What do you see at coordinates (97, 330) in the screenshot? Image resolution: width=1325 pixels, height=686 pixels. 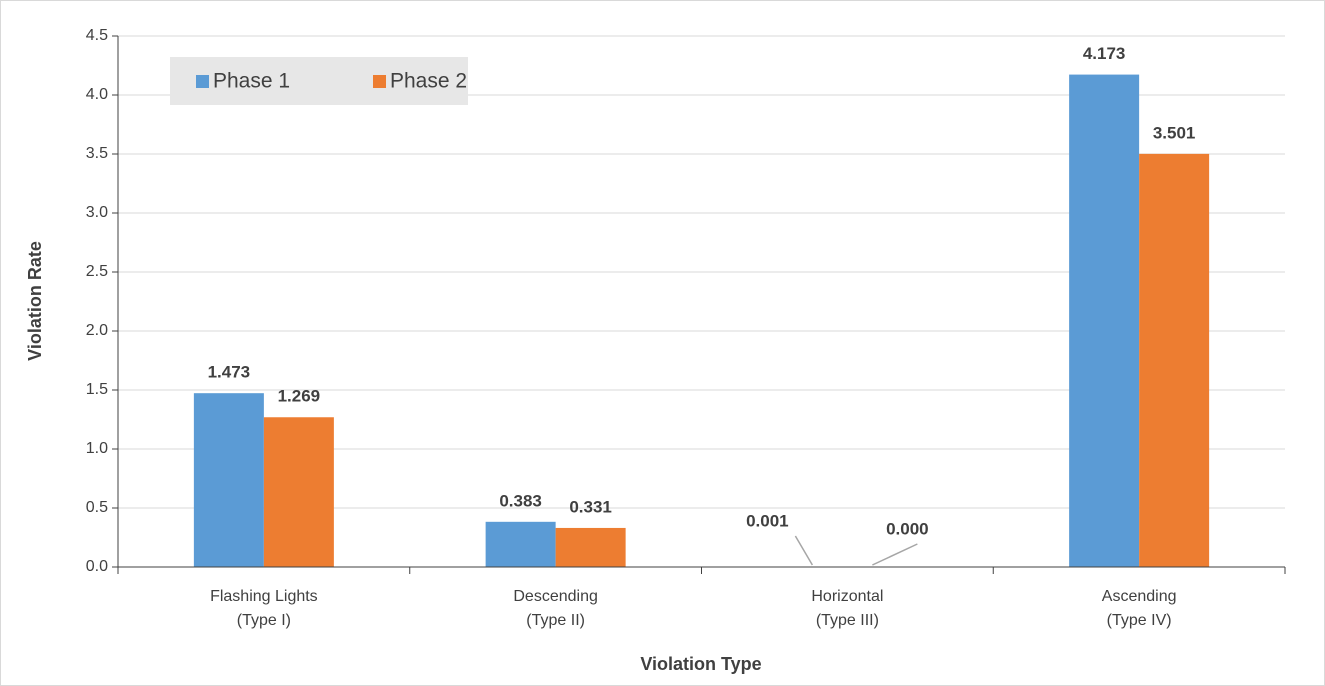 I see `y-tick-label: 2.0` at bounding box center [97, 330].